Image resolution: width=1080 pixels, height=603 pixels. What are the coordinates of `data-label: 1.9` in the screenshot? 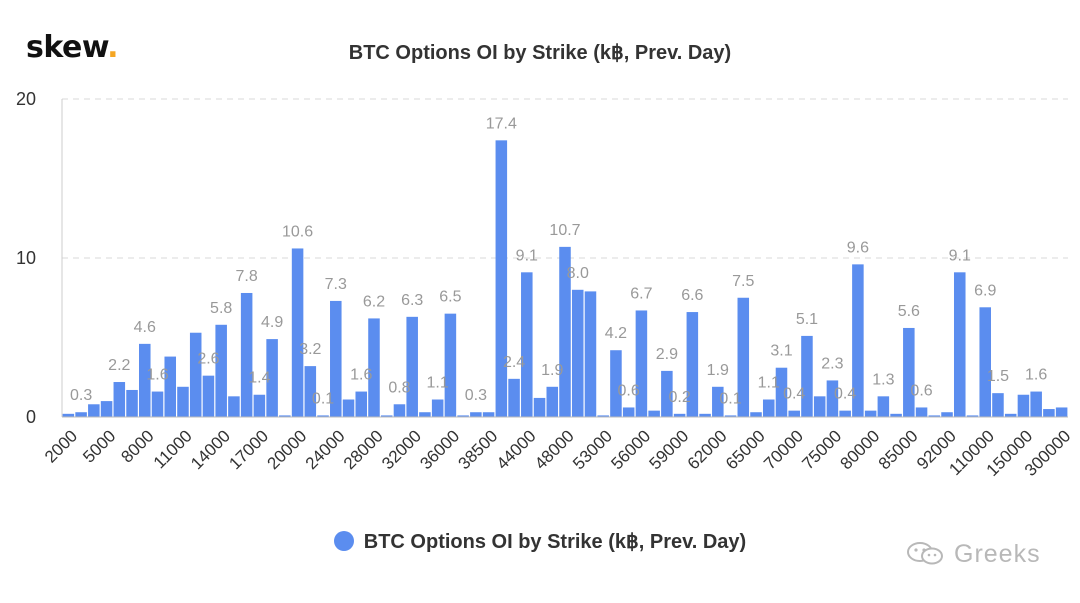 It's located at (718, 370).